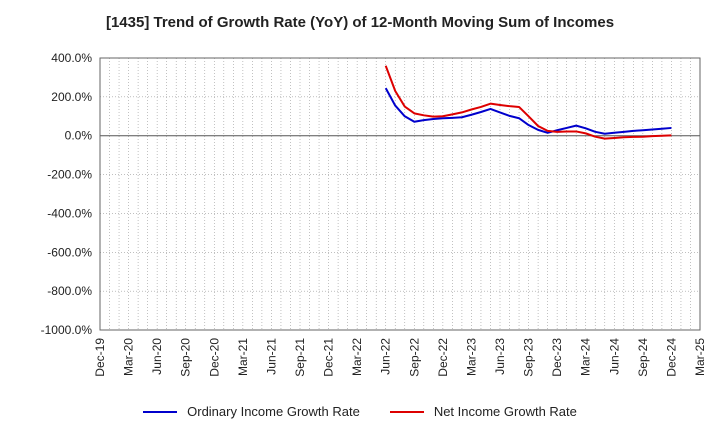 This screenshot has width=720, height=440. Describe the element at coordinates (700, 357) in the screenshot. I see `x-tick-label: Mar-25` at that location.